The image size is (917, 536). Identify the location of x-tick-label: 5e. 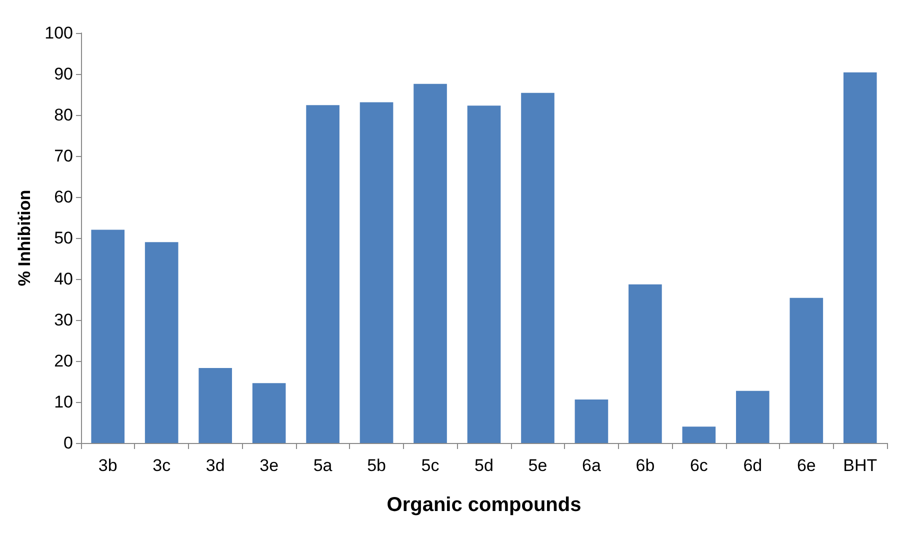
(538, 465).